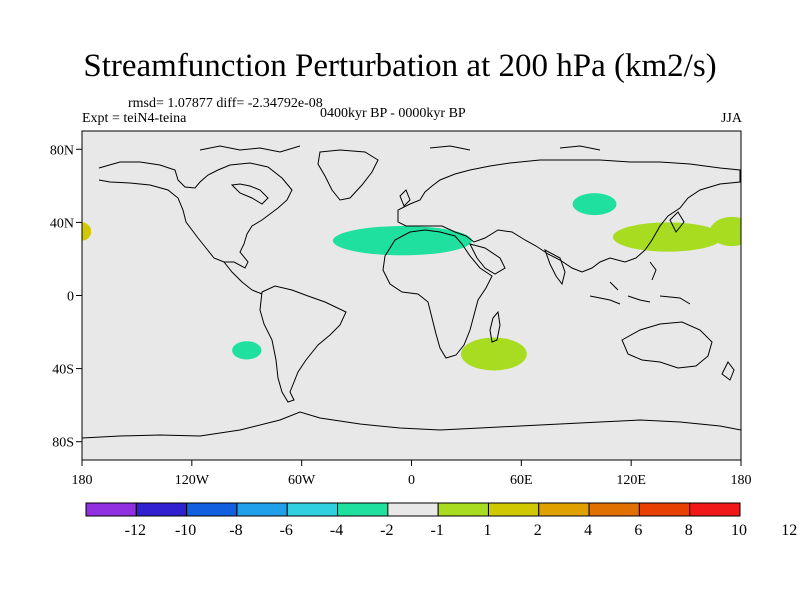 The width and height of the screenshot is (800, 600). Describe the element at coordinates (249, 194) in the screenshot. I see `coastline-hudson-bay` at that location.